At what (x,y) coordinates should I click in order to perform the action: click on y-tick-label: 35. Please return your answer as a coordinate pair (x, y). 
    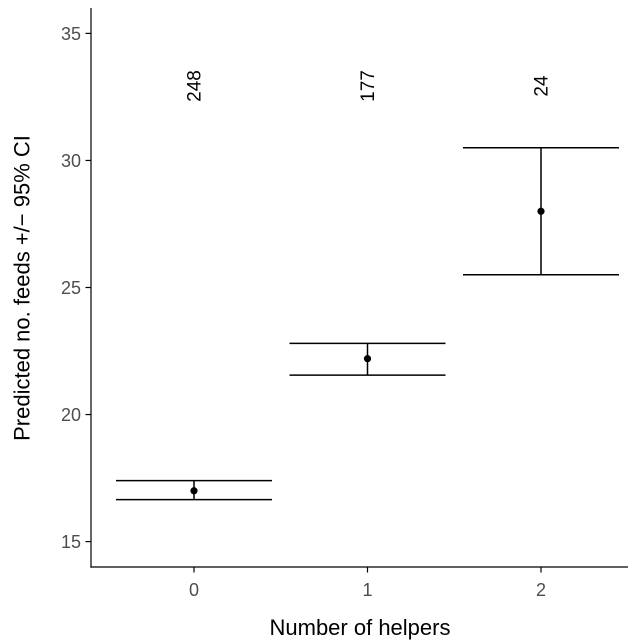
    Looking at the image, I should click on (71, 34).